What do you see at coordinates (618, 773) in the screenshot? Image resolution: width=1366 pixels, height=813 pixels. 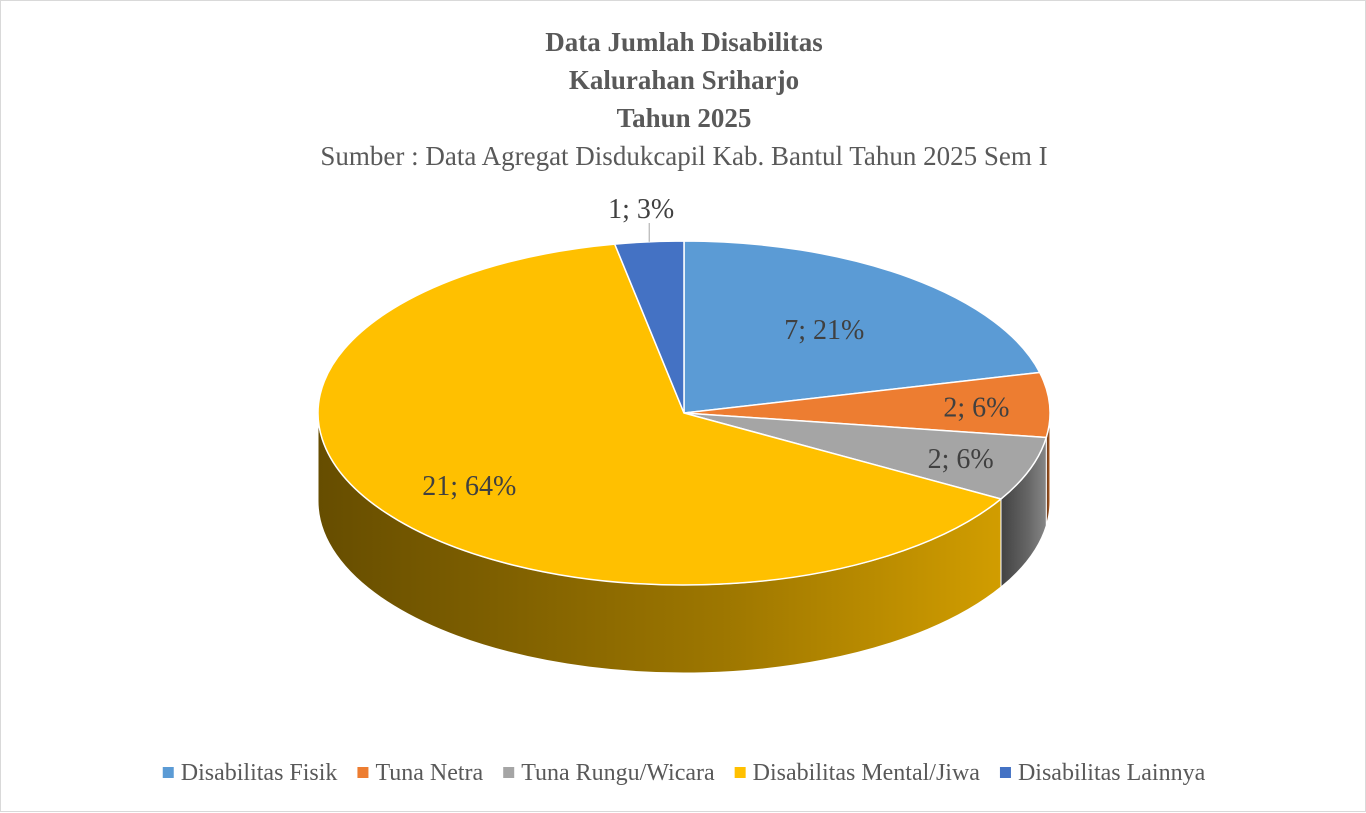 I see `legend-label-2: Tuna Rungu/Wicara` at bounding box center [618, 773].